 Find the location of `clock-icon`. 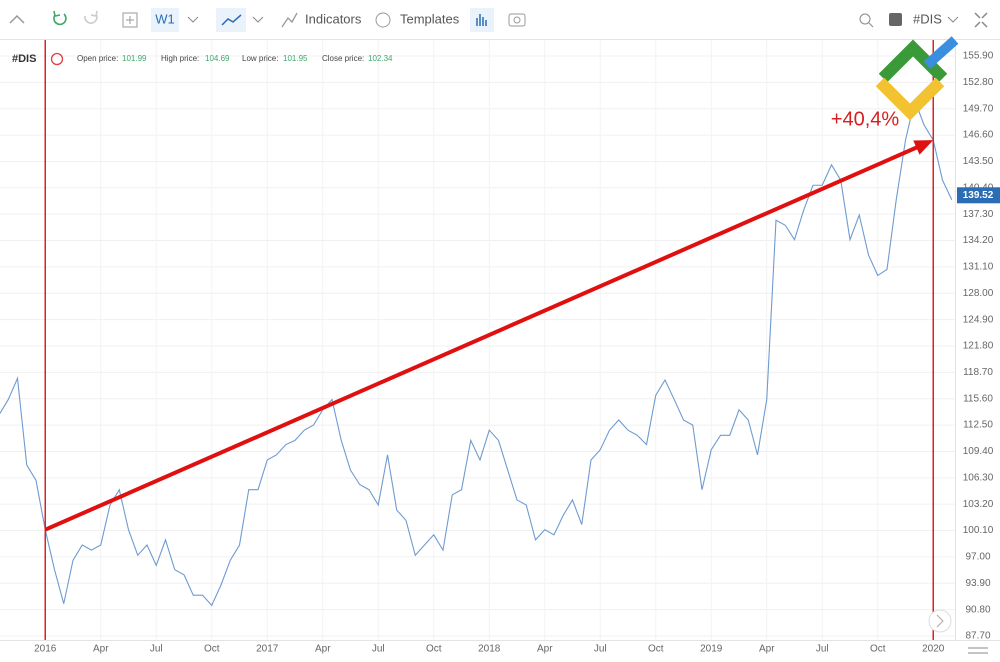

clock-icon is located at coordinates (57, 59).